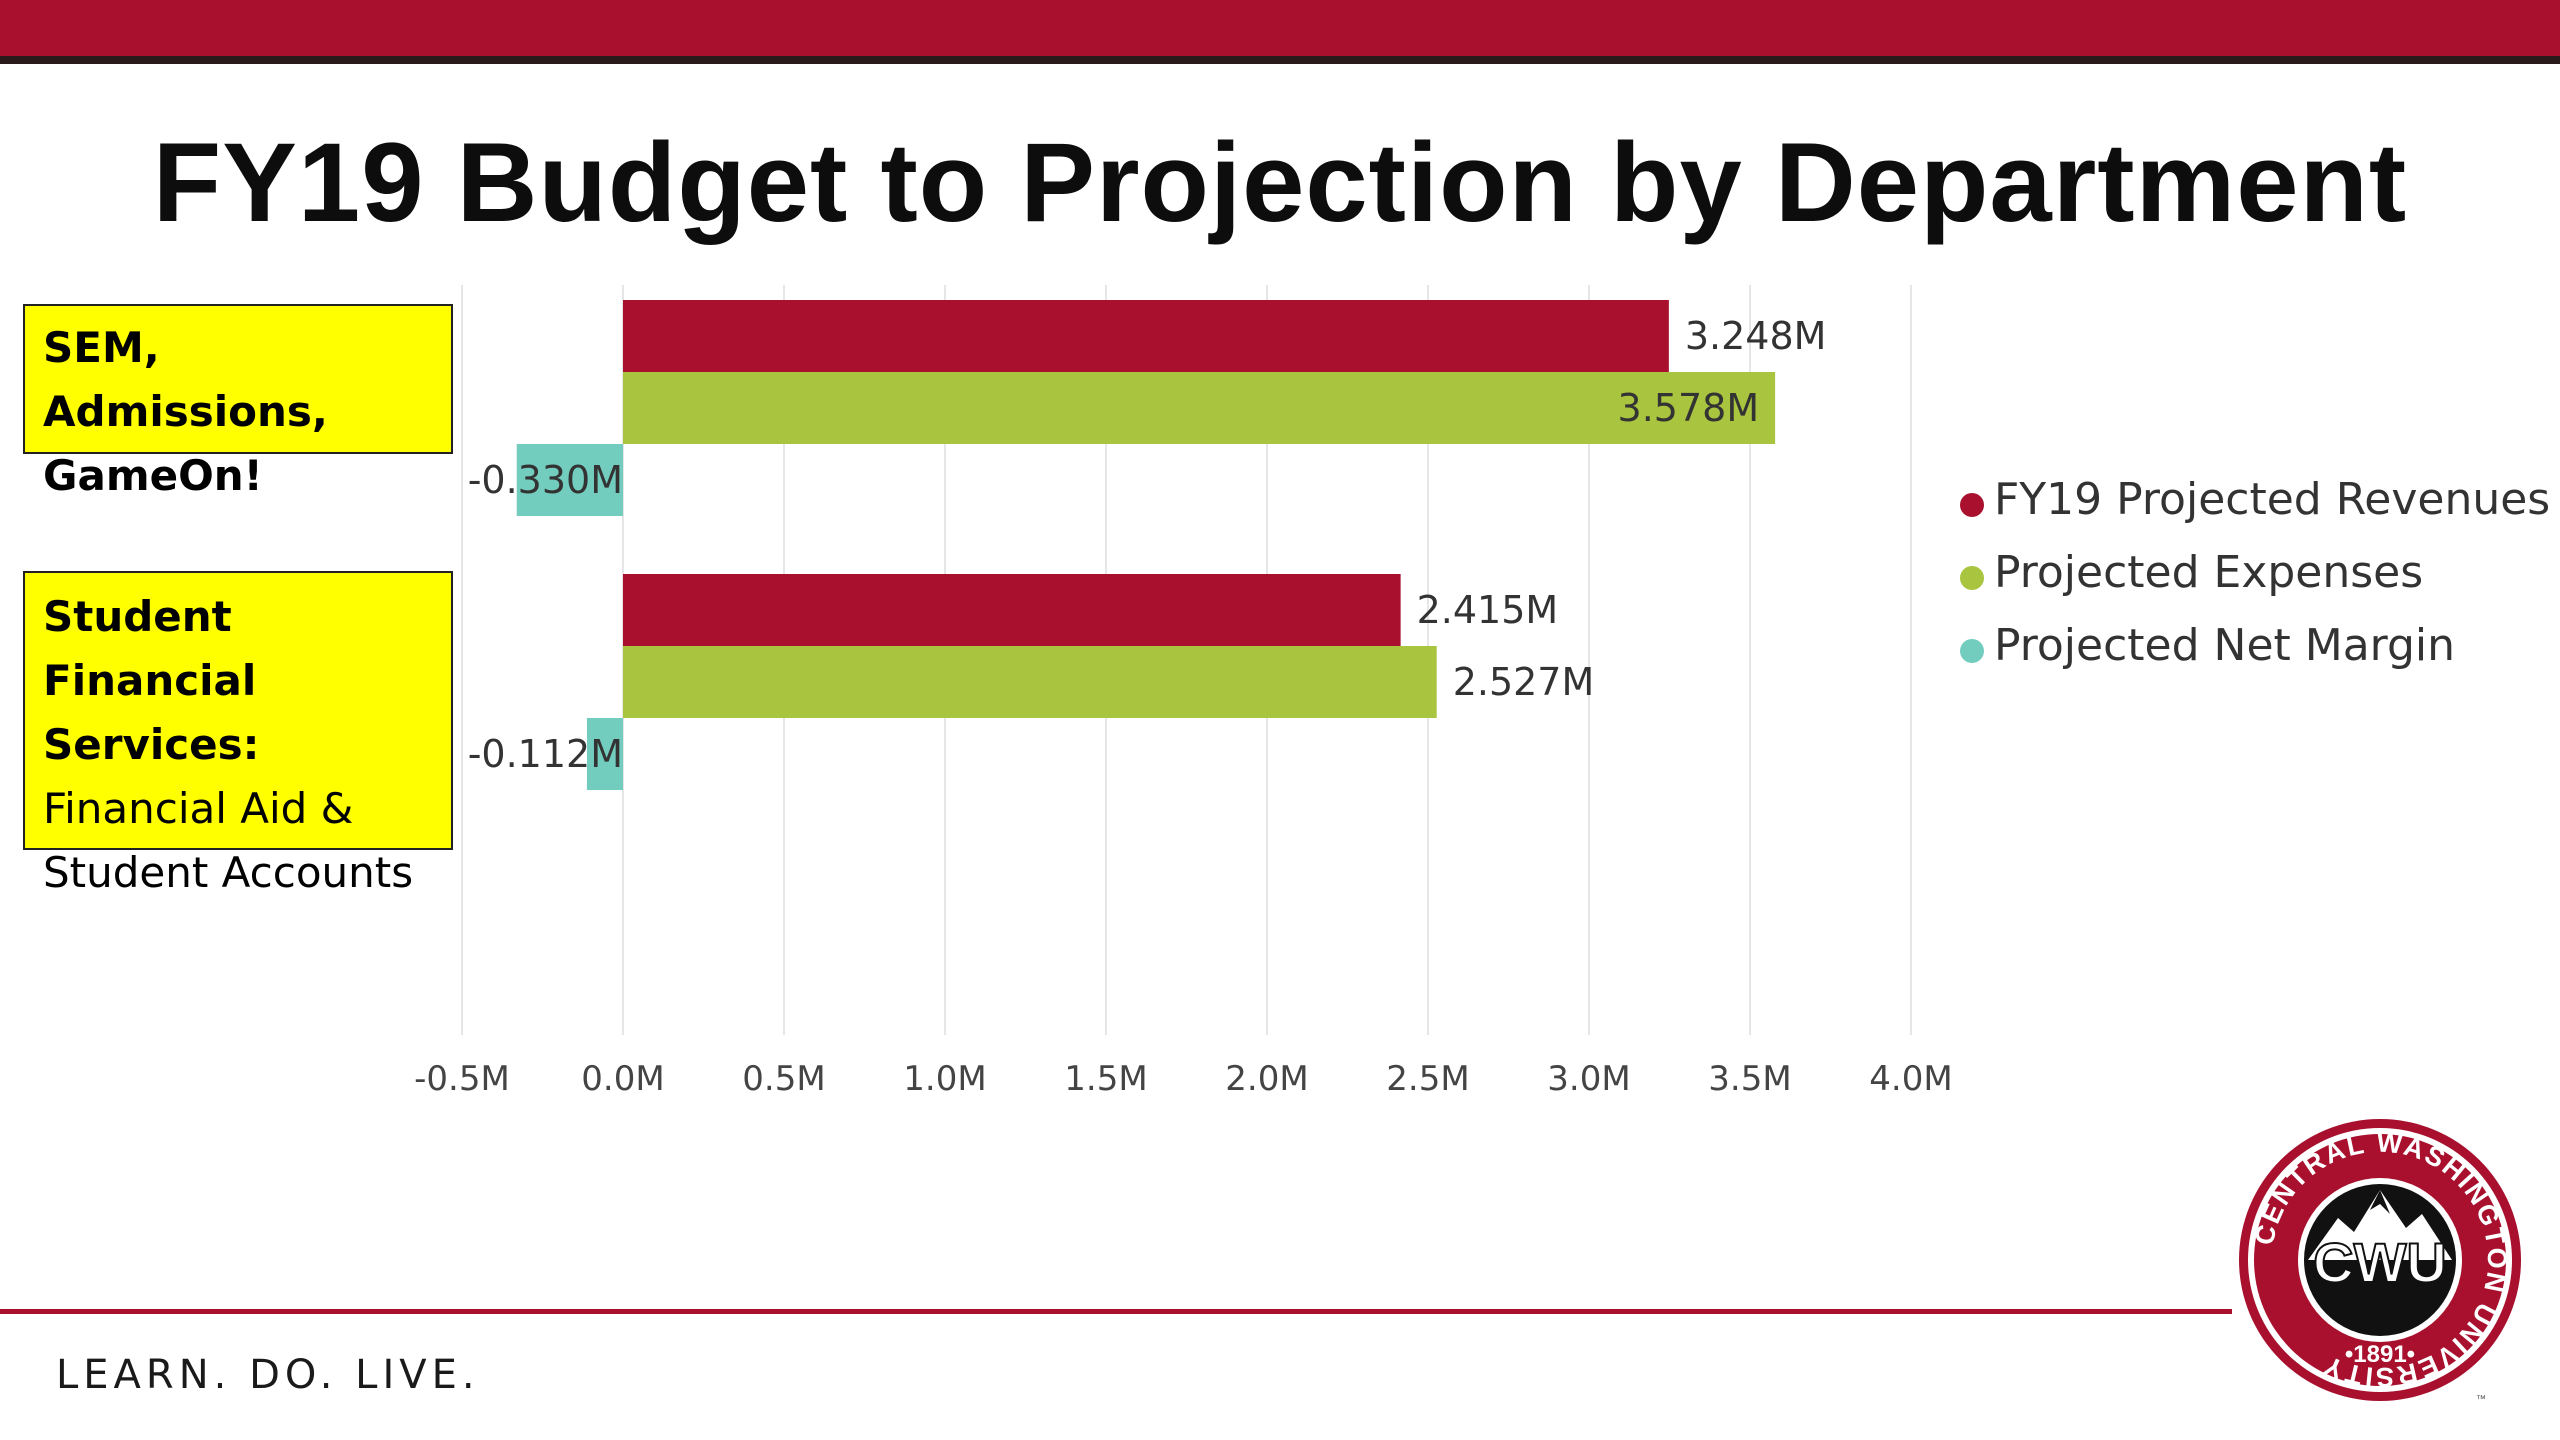 Image resolution: width=2560 pixels, height=1440 pixels. I want to click on category-label-line: Student Financial, so click(150, 648).